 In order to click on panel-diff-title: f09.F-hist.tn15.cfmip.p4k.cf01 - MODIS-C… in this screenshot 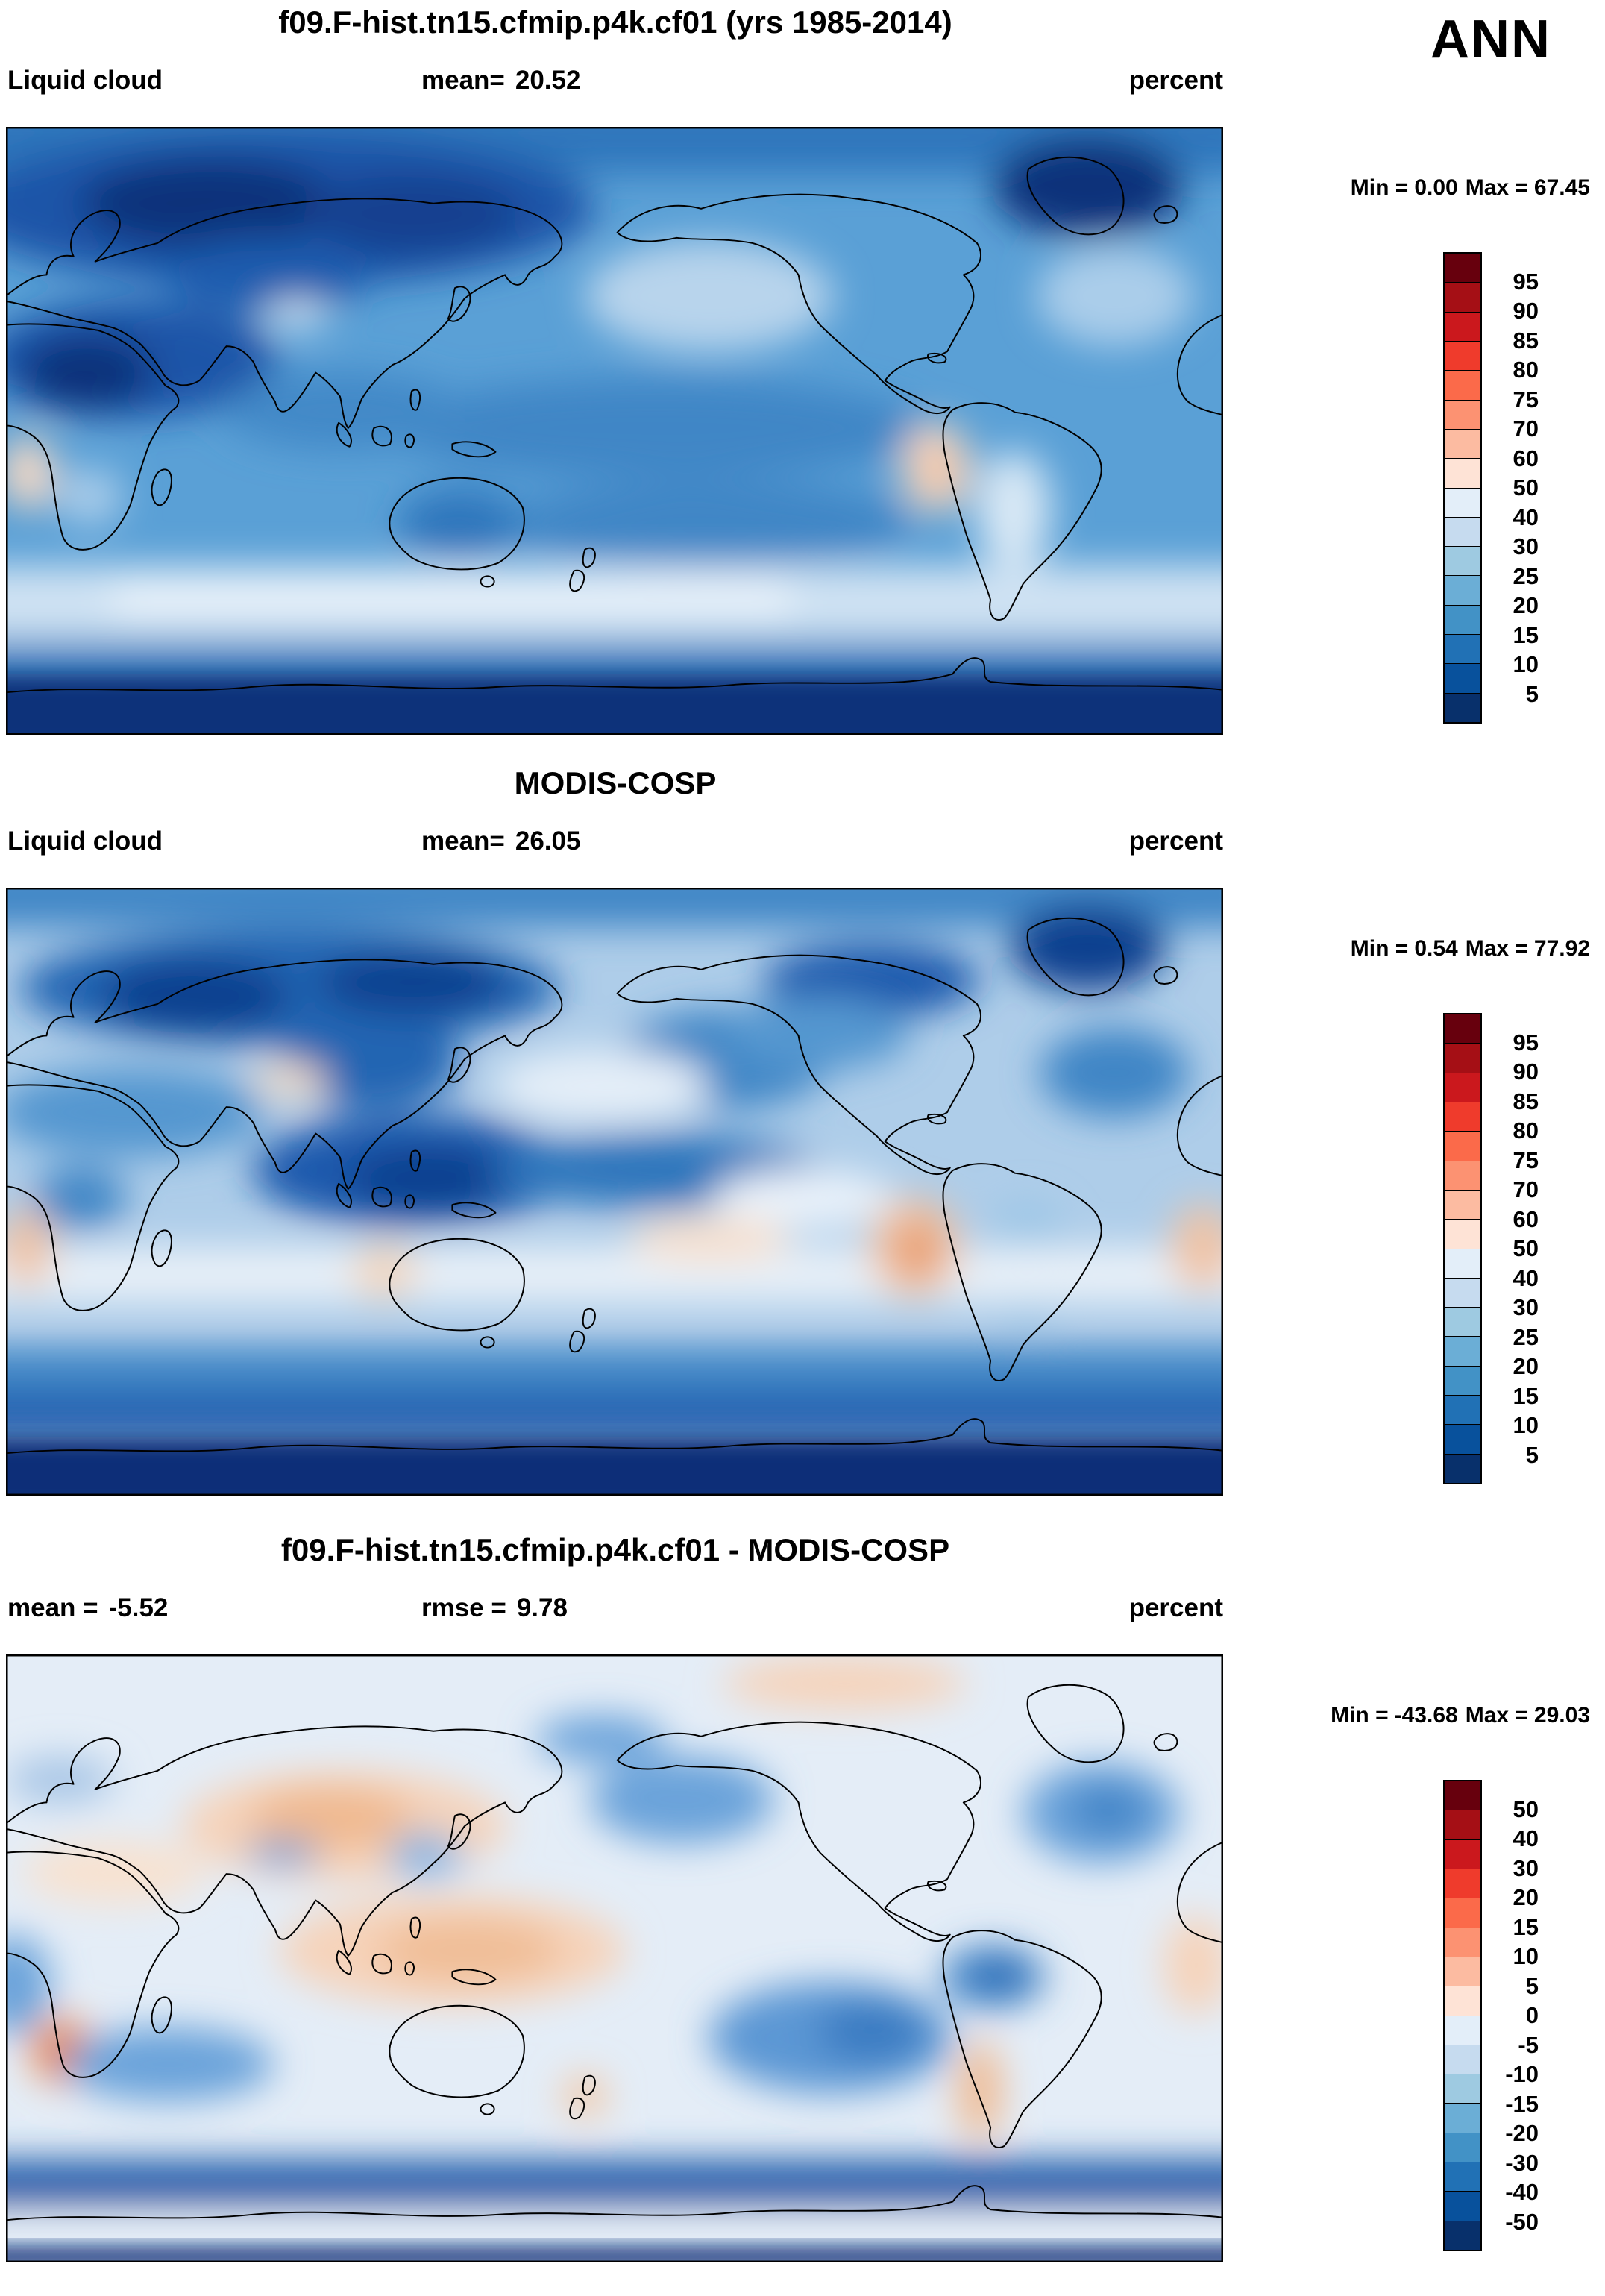, I will do `click(615, 1549)`.